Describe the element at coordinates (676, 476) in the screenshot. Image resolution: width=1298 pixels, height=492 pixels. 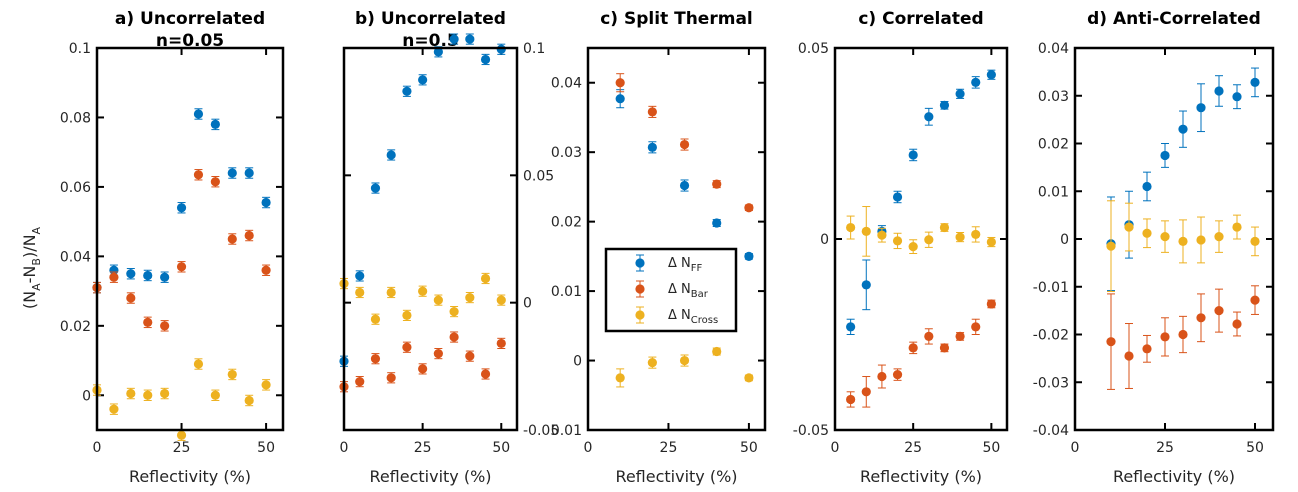
I see `x-axis-label: Reflectivity (%)` at that location.